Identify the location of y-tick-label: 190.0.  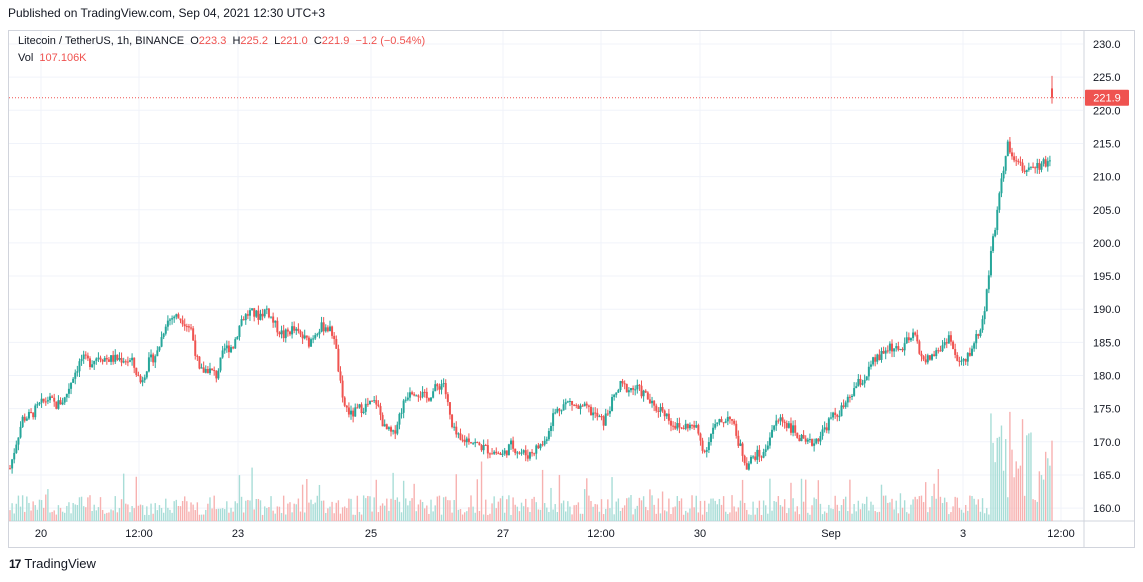
(1107, 310).